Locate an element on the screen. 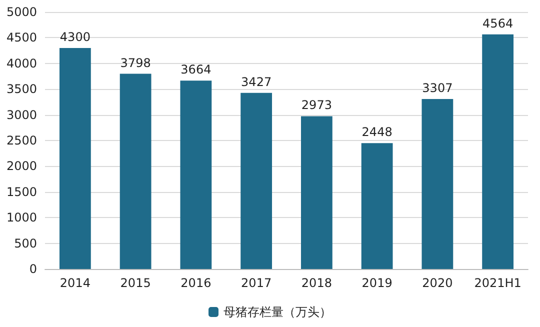 This screenshot has width=540, height=327. x-tick-label: 2017 is located at coordinates (256, 283).